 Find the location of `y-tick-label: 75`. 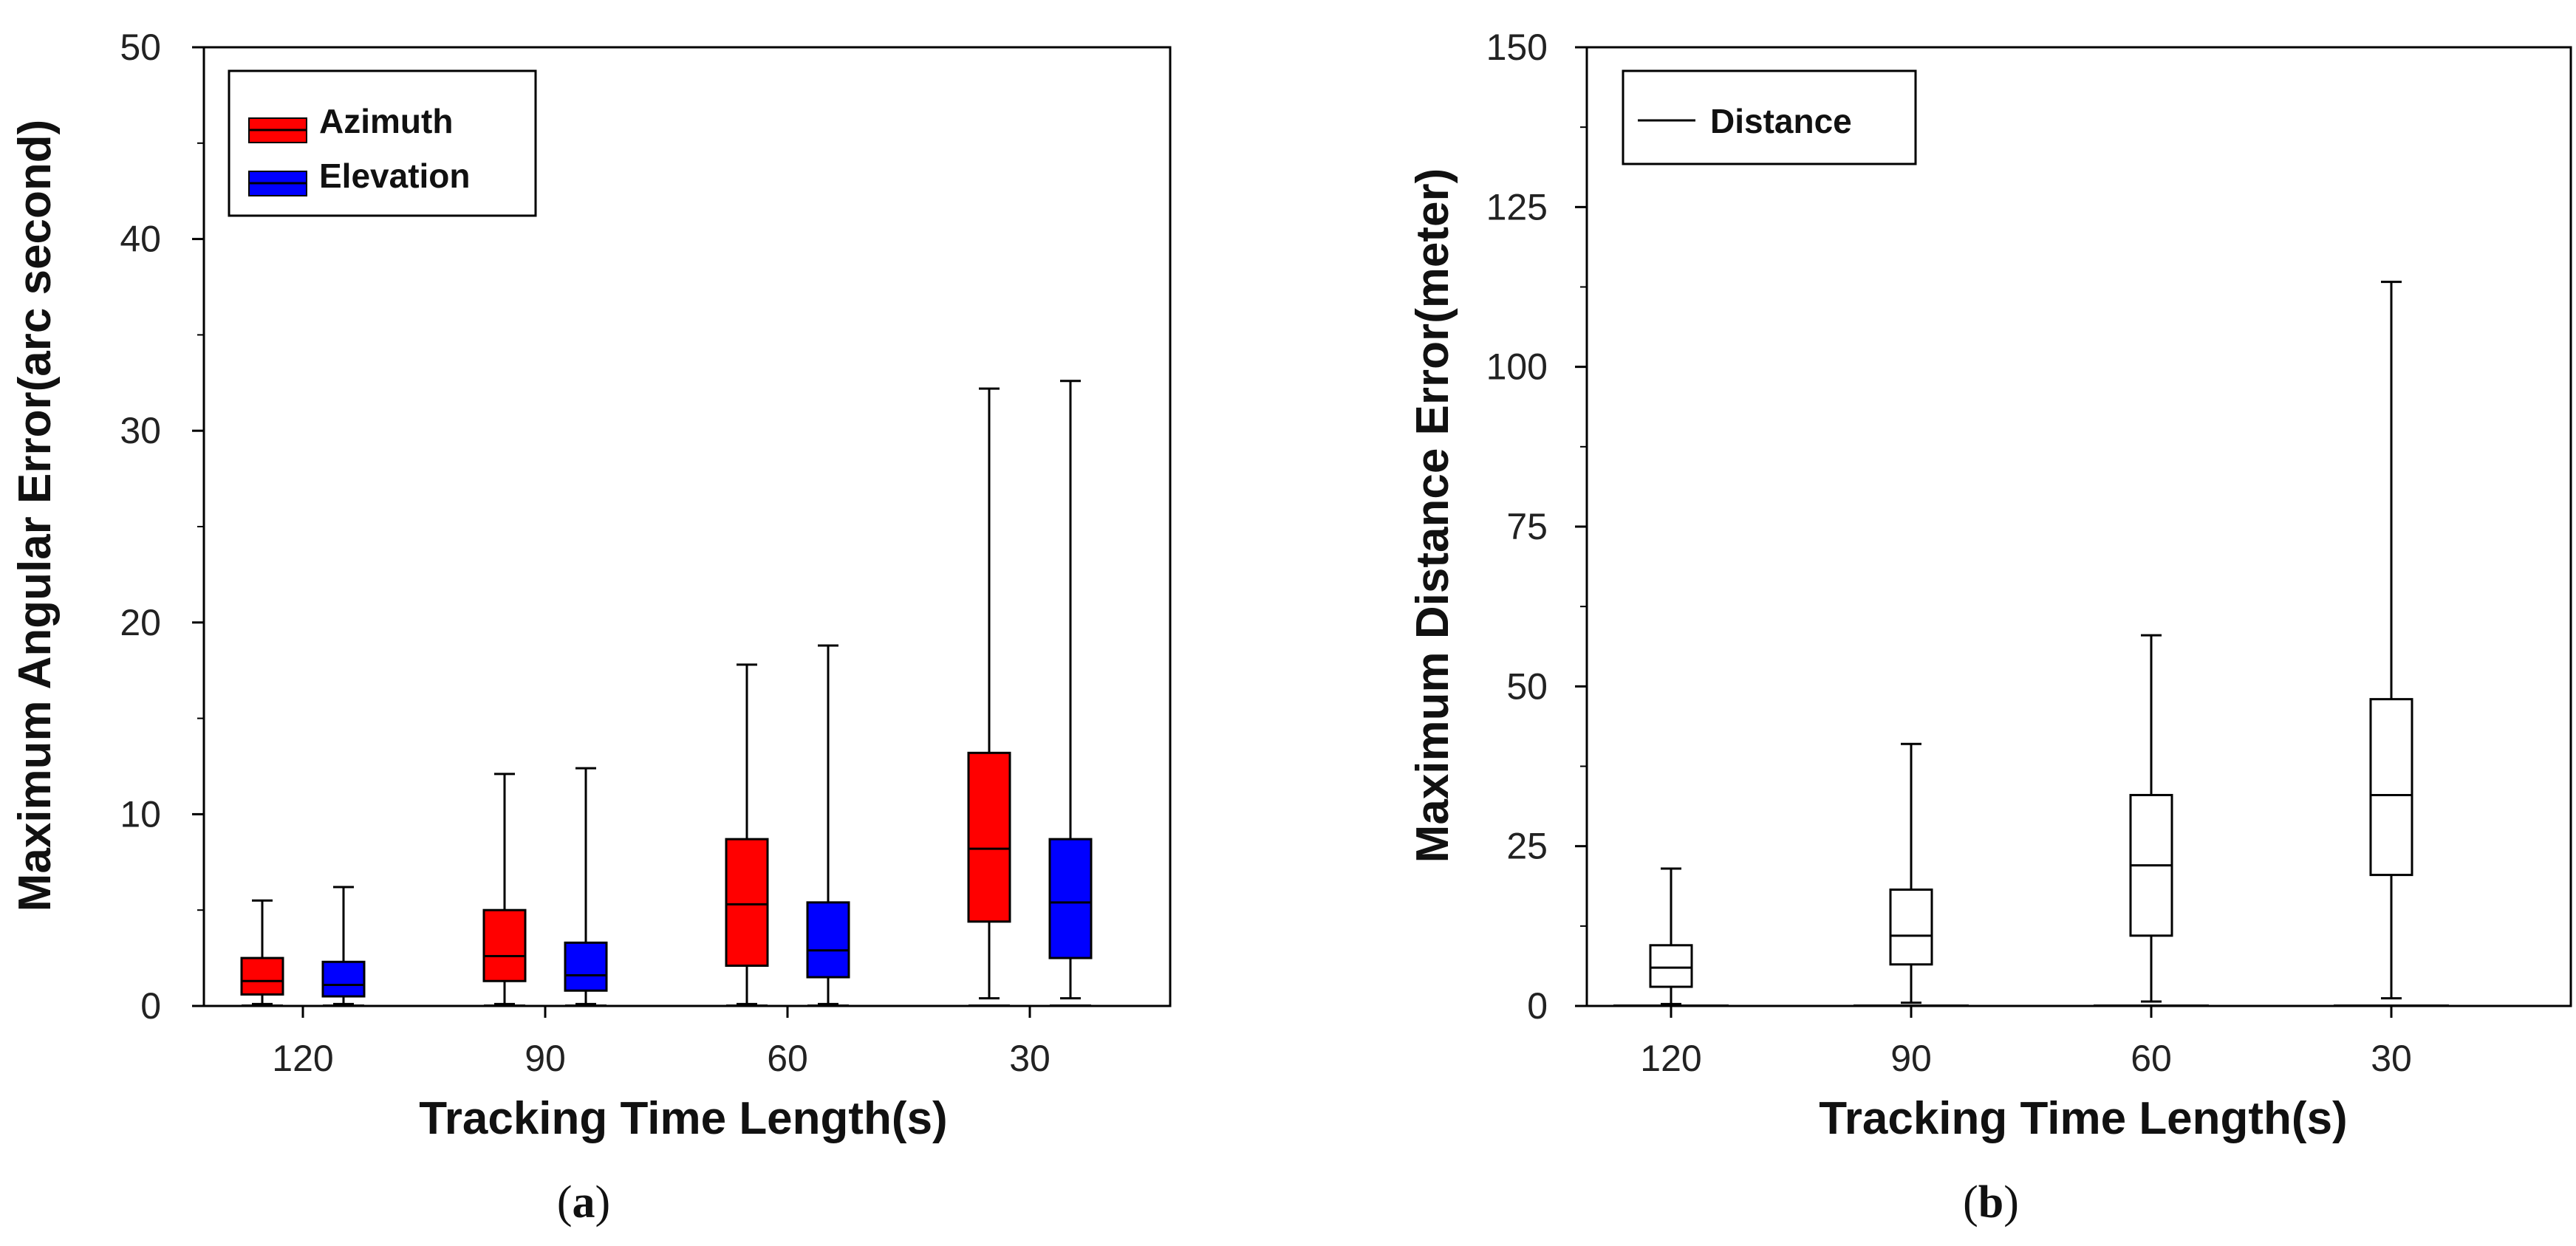

y-tick-label: 75 is located at coordinates (1527, 526).